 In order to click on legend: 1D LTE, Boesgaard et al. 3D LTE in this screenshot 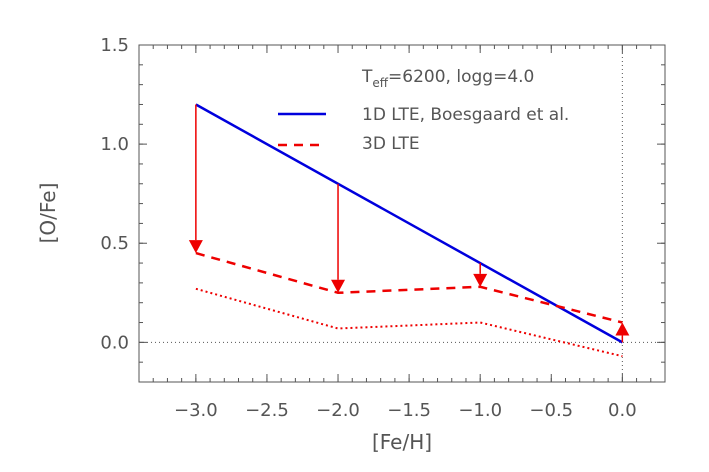, I will do `click(423, 129)`.